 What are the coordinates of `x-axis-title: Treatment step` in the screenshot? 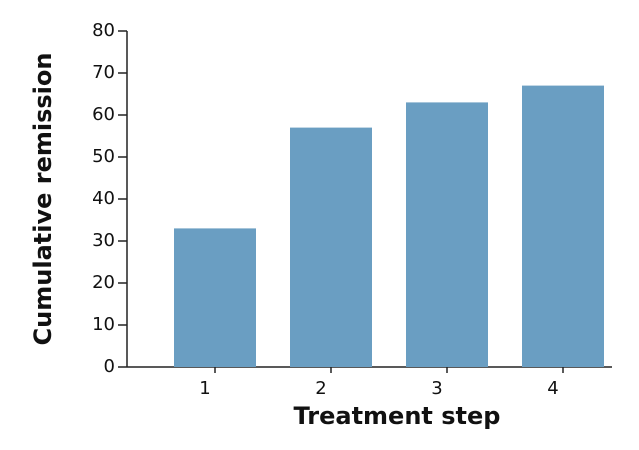 It's located at (397, 416).